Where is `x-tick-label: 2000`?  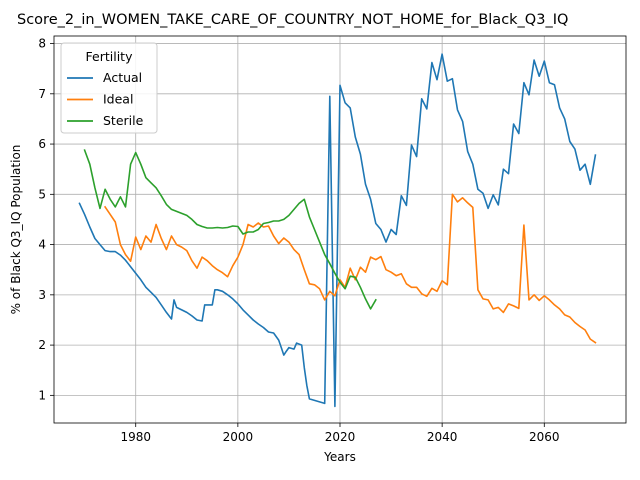
x-tick-label: 2000 is located at coordinates (238, 437).